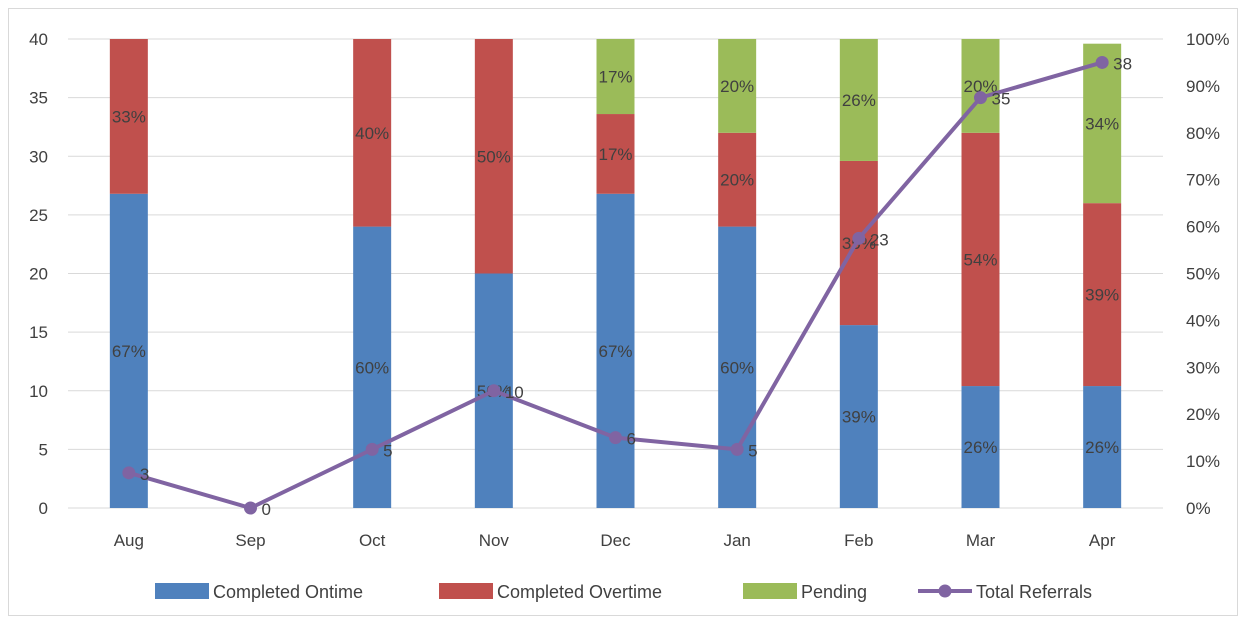 This screenshot has height=624, width=1246. What do you see at coordinates (1034, 592) in the screenshot?
I see `legend-label: Total Referrals` at bounding box center [1034, 592].